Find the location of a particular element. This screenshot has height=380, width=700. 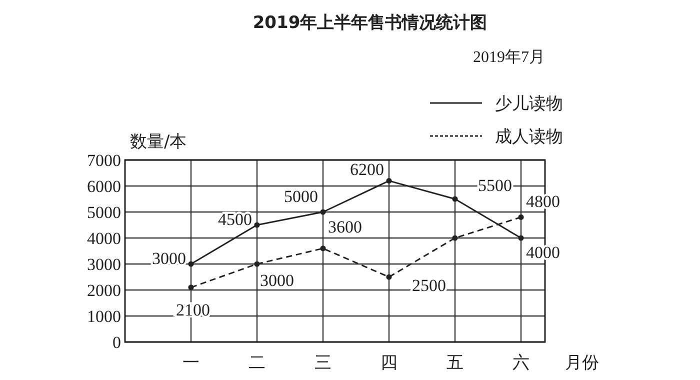

x-tick-label: 六 is located at coordinates (521, 363).